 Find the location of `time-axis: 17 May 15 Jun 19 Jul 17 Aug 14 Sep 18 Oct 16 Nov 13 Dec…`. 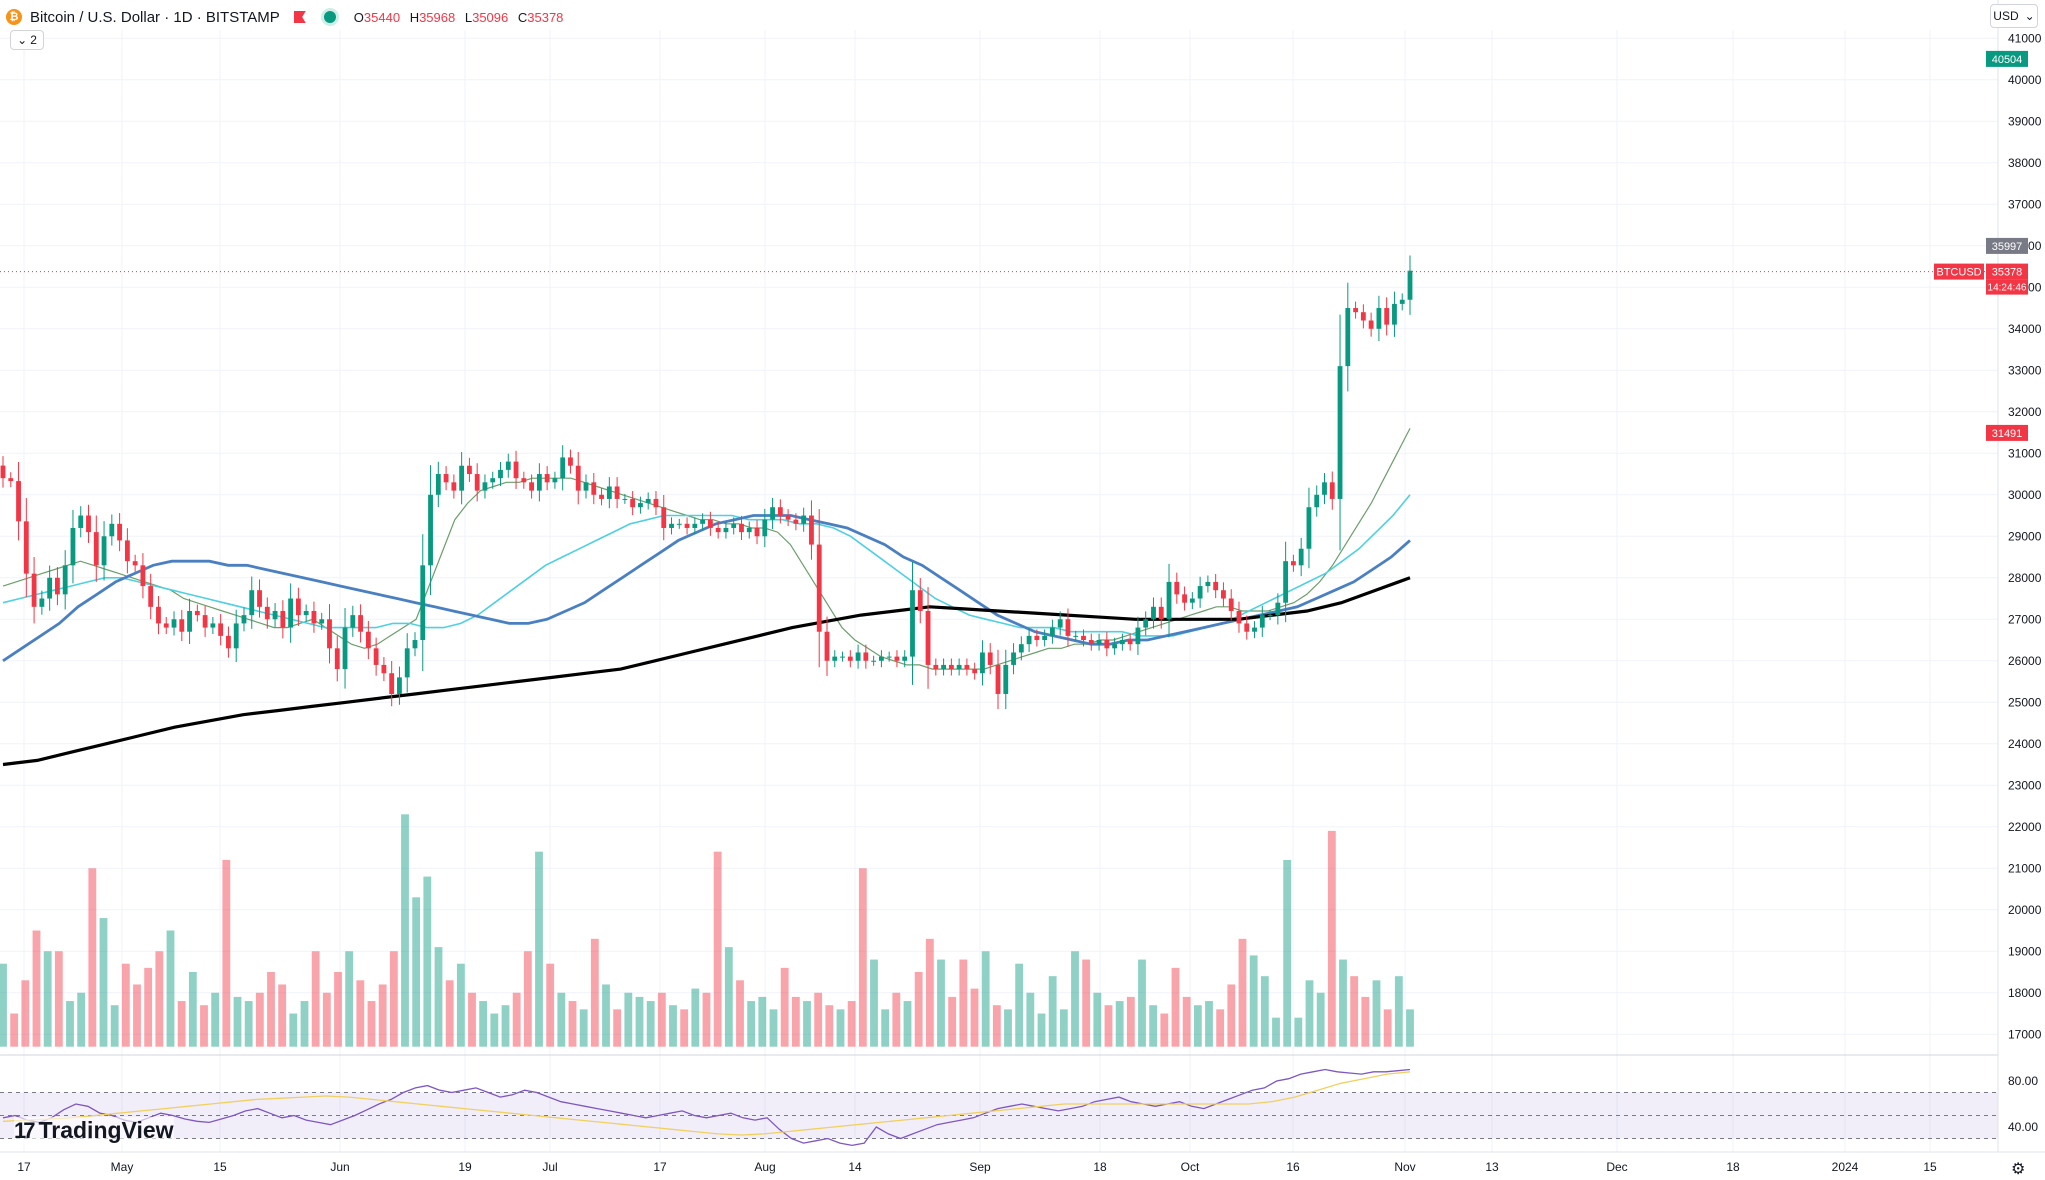

time-axis: 17 May 15 Jun 19 Jul 17 Aug 14 Sep 18 Oct 16 Nov 13 Dec… is located at coordinates (1022, 1165).